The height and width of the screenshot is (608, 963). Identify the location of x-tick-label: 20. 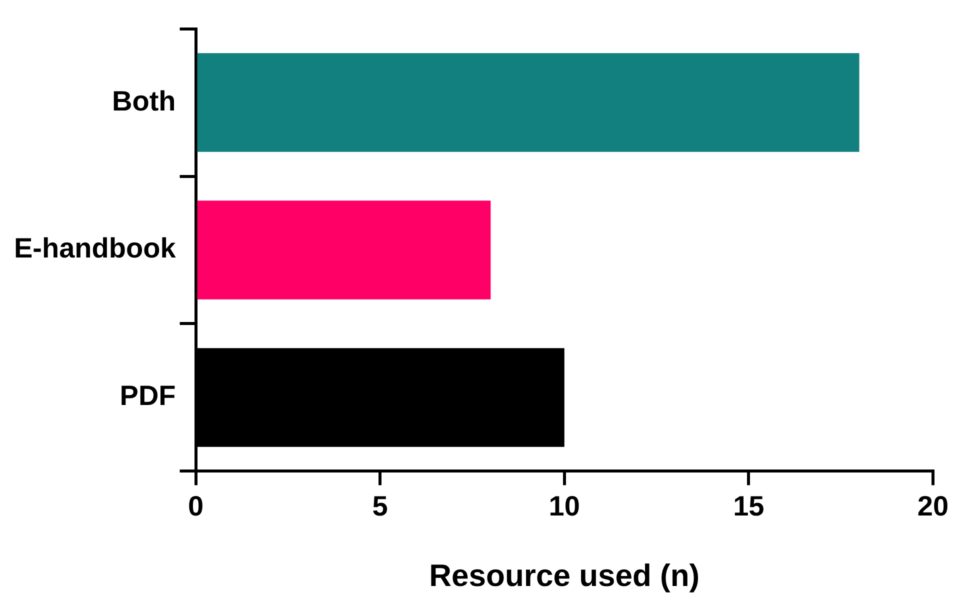
(933, 506).